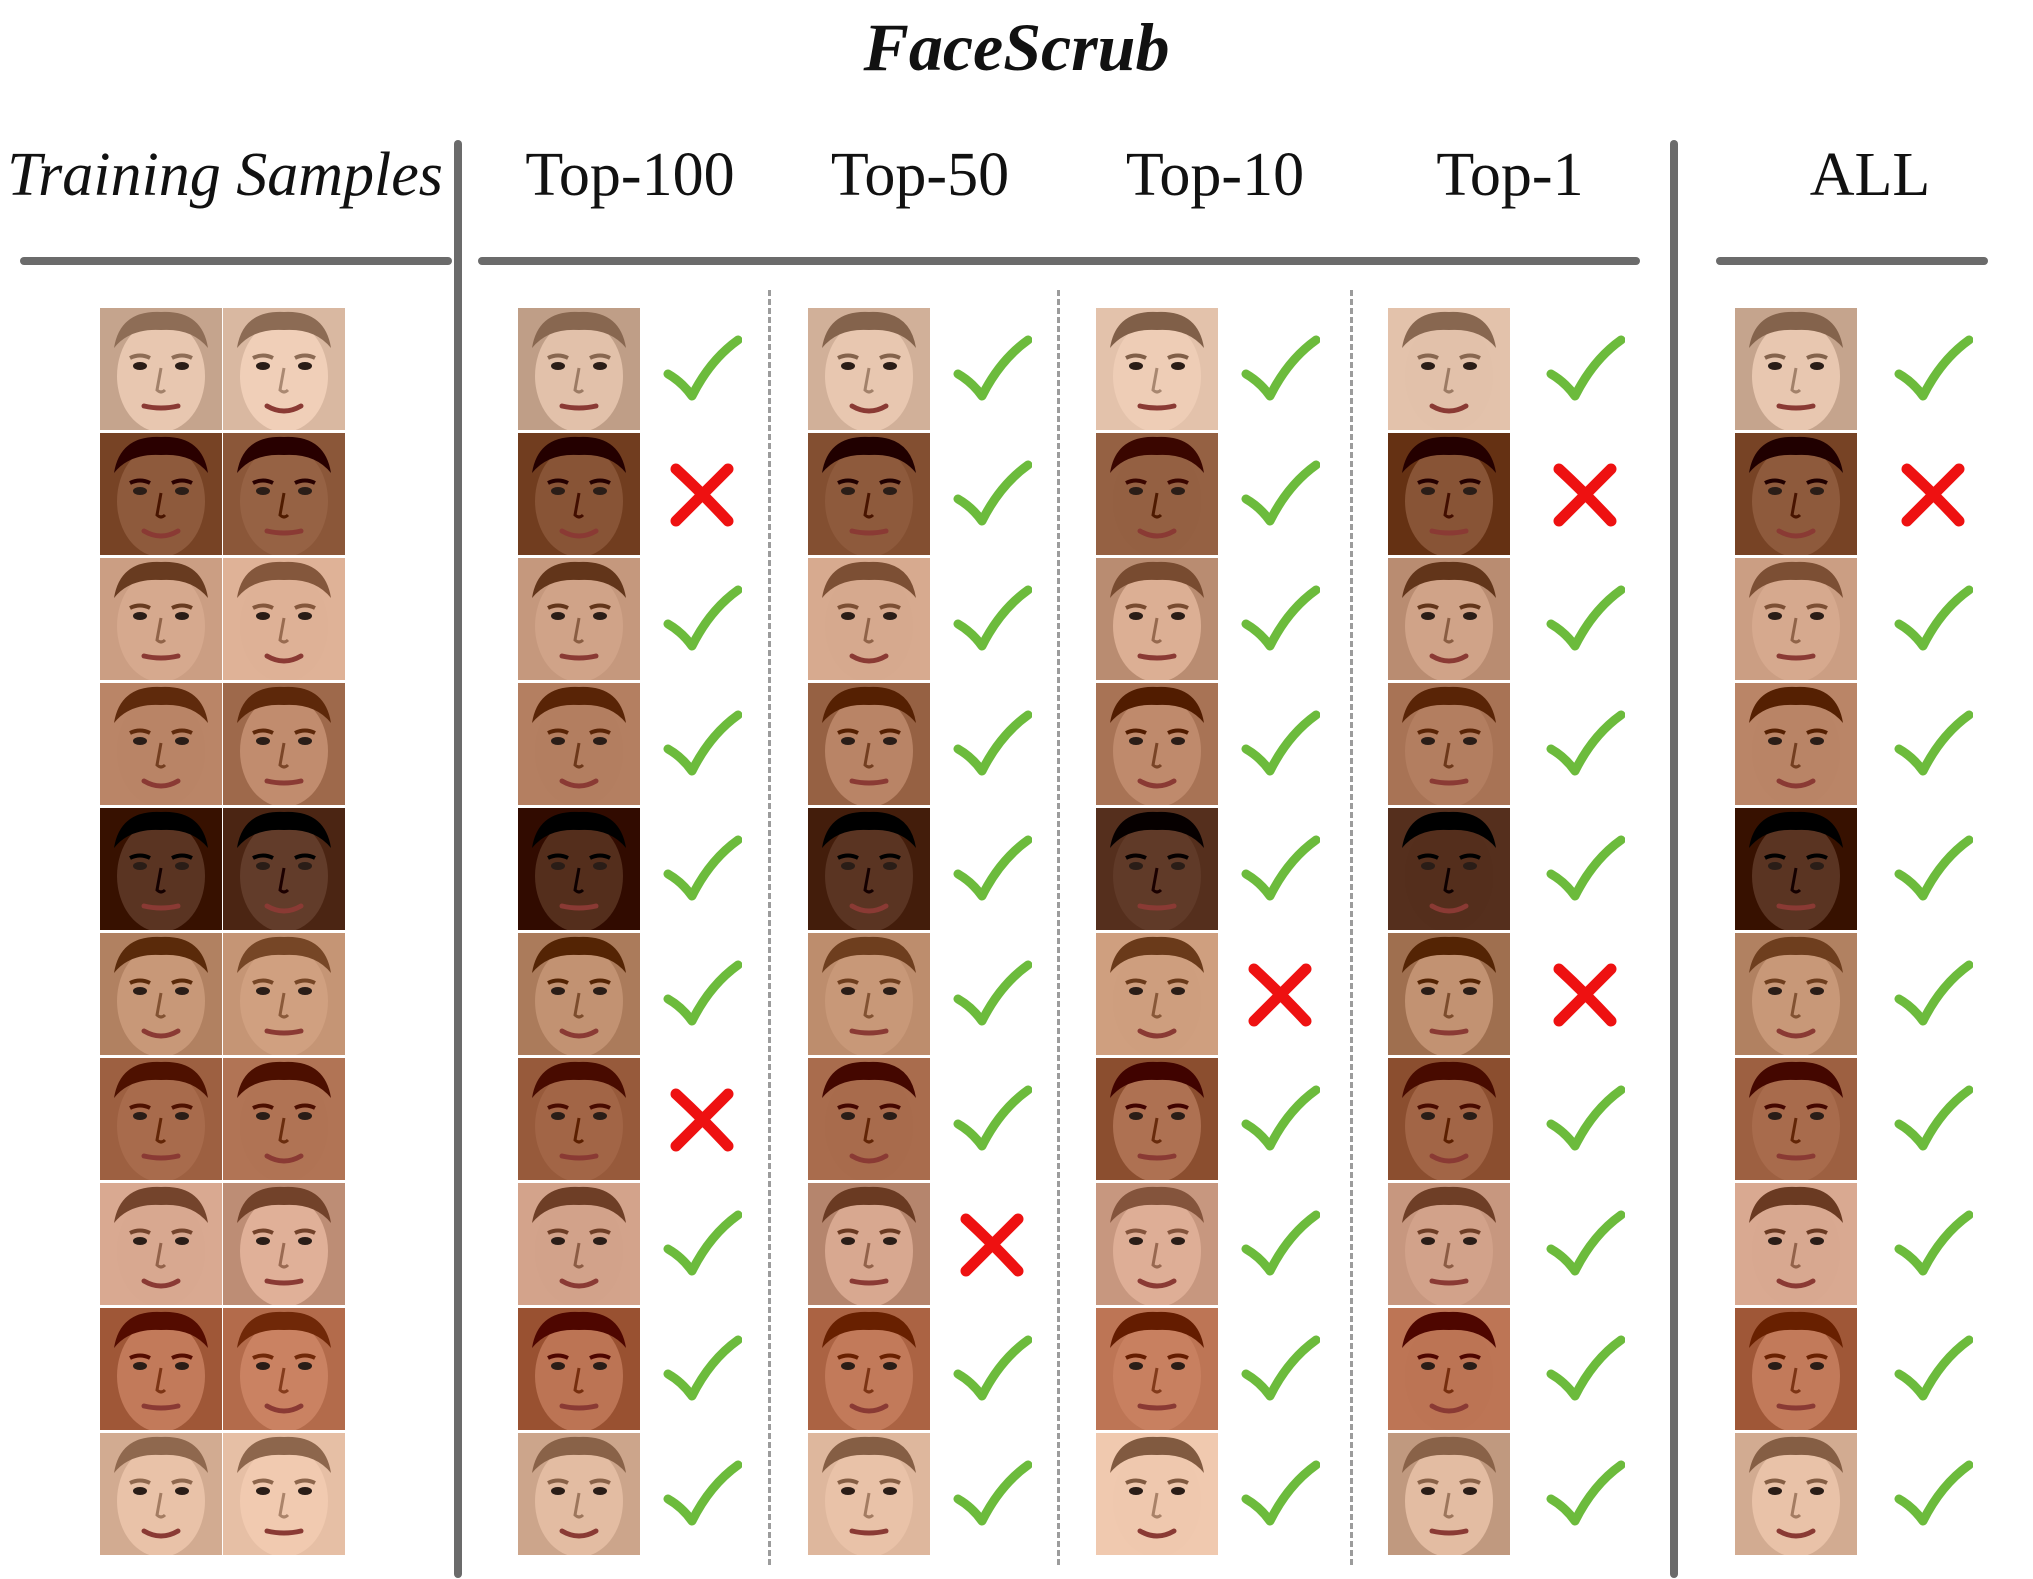  What do you see at coordinates (1674, 859) in the screenshot?
I see `divider-right` at bounding box center [1674, 859].